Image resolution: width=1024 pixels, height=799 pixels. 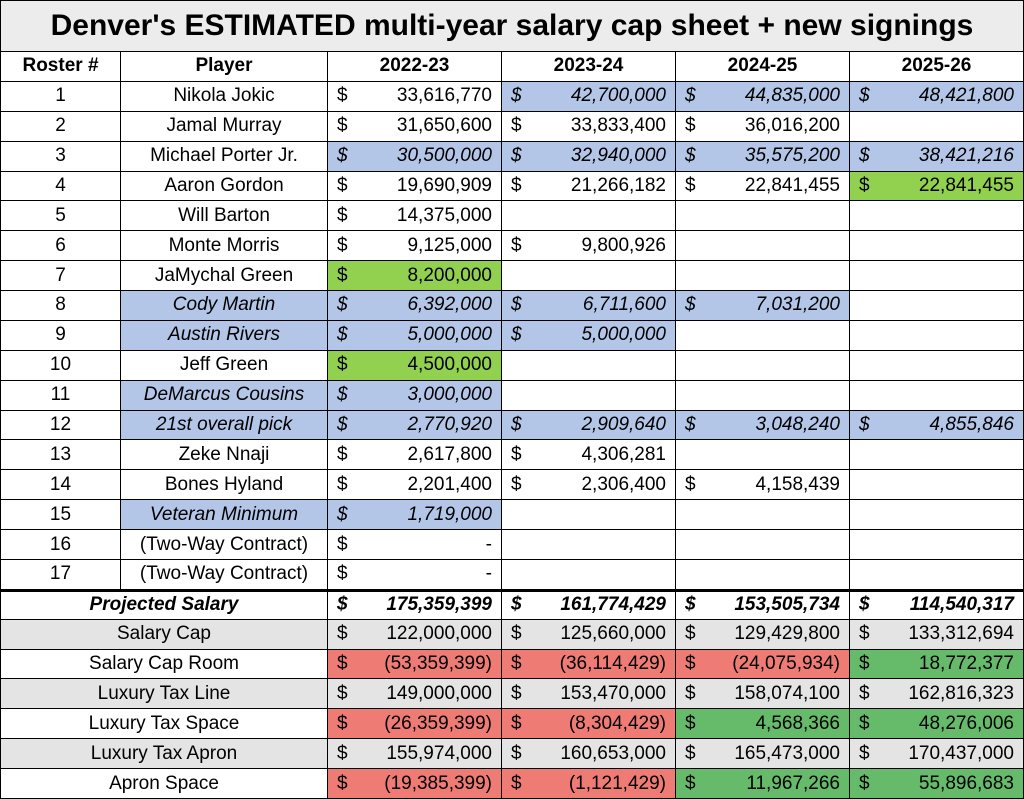 What do you see at coordinates (60, 186) in the screenshot?
I see `roster-number: 4` at bounding box center [60, 186].